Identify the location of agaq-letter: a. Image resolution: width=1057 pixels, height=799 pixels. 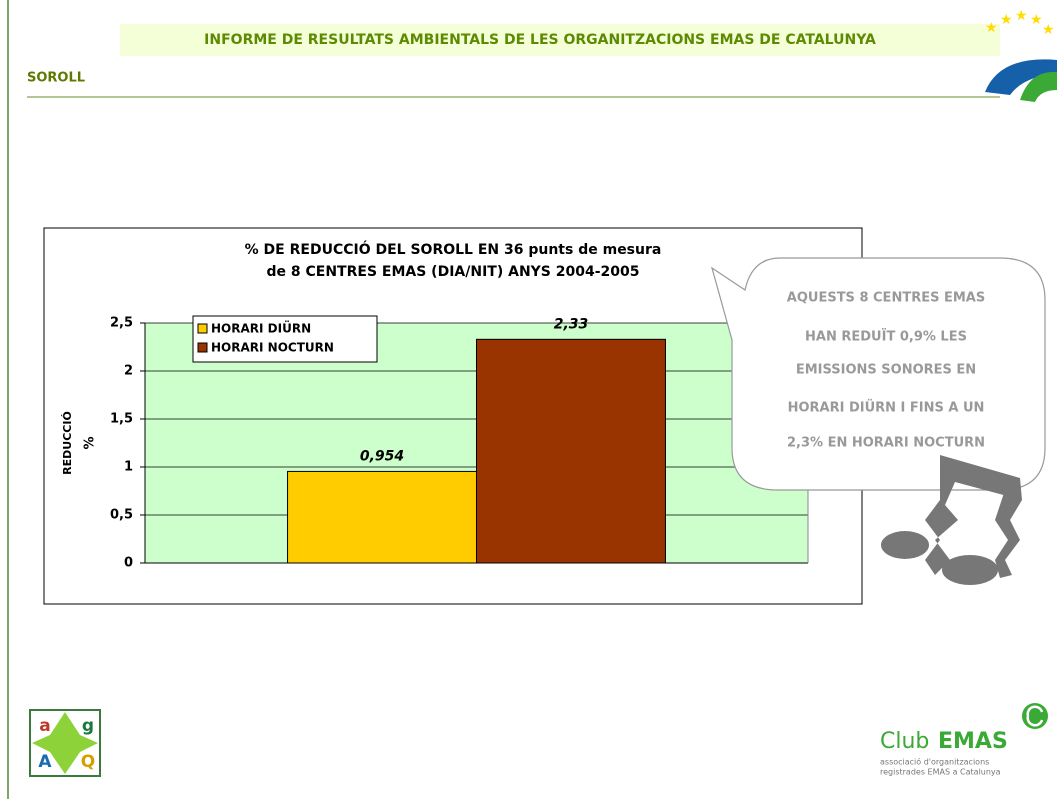
(44, 726).